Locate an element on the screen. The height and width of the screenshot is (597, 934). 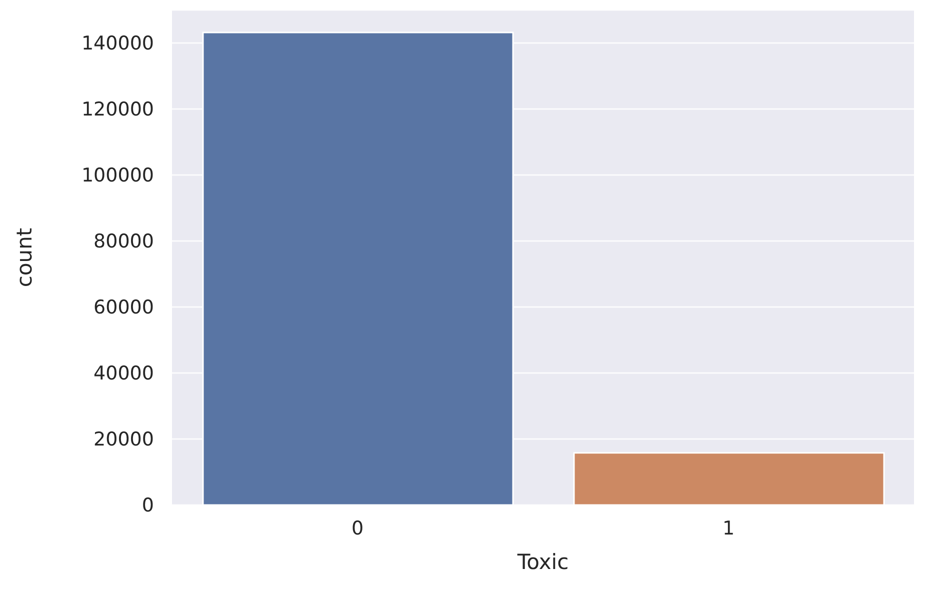
y-tick-label: 100000 is located at coordinates (117, 175).